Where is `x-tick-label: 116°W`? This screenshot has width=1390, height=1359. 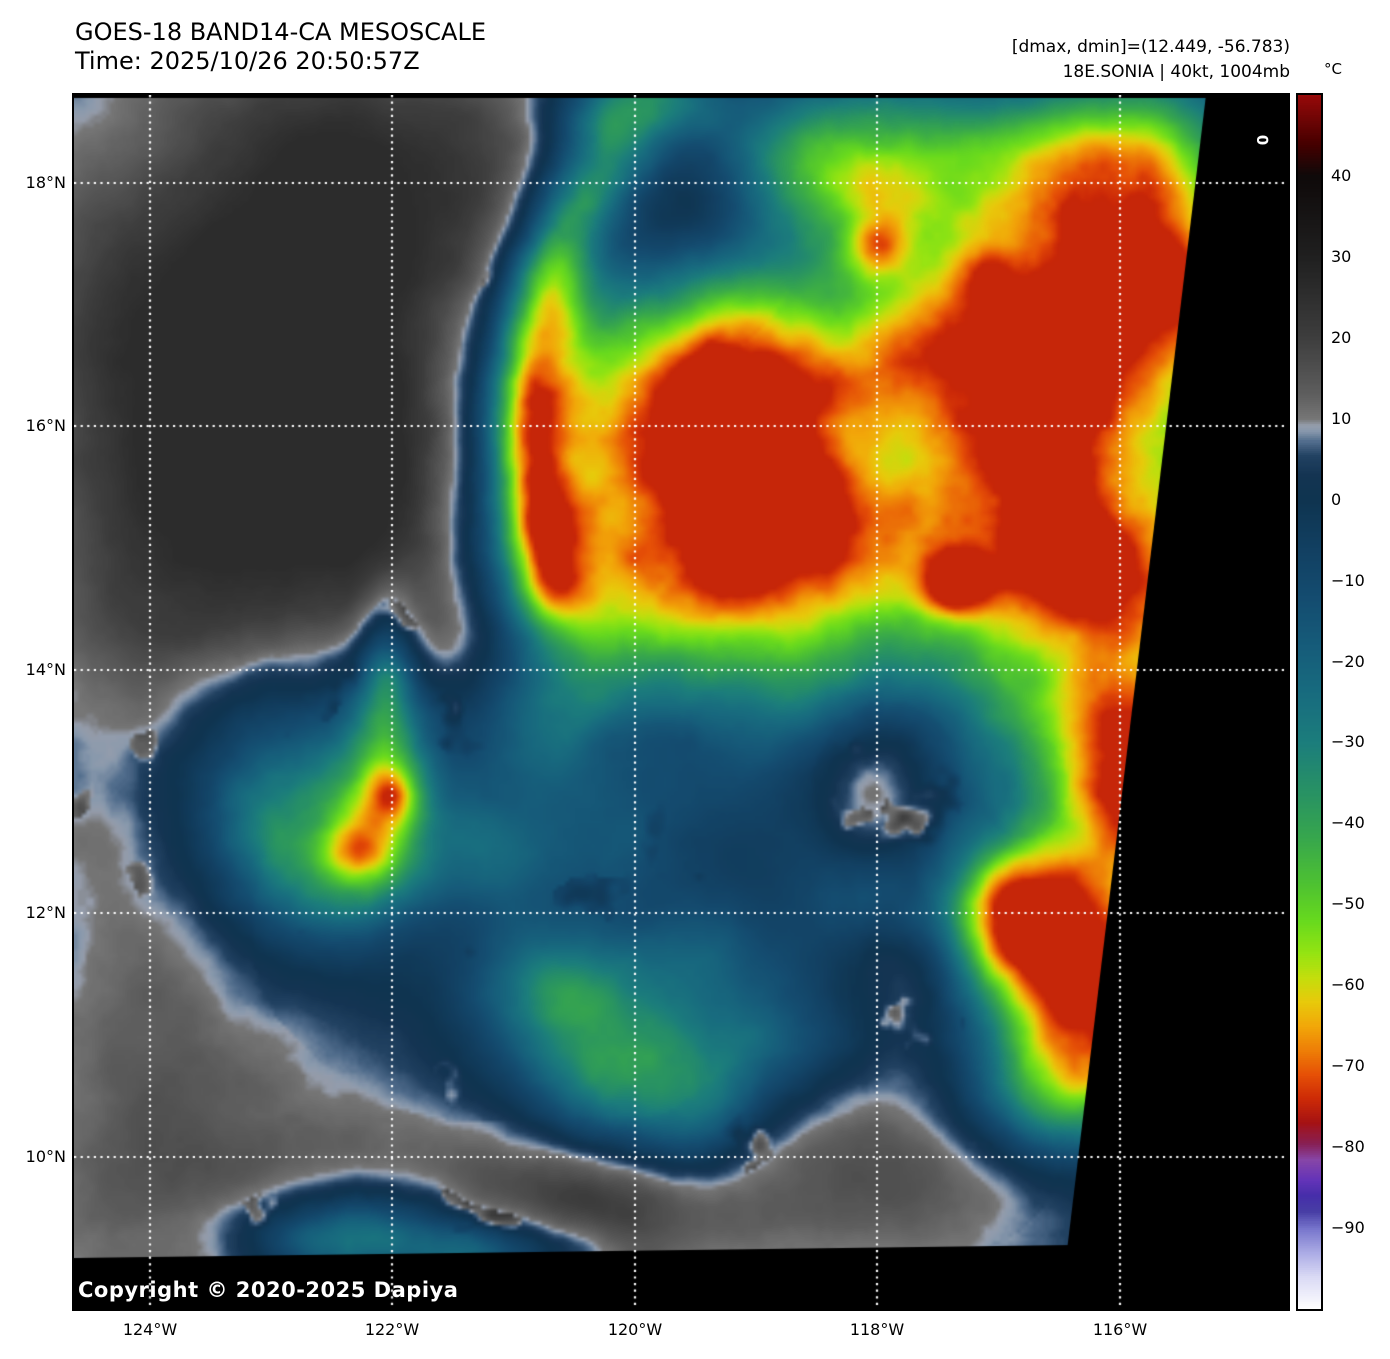
x-tick-label: 116°W is located at coordinates (1120, 1329).